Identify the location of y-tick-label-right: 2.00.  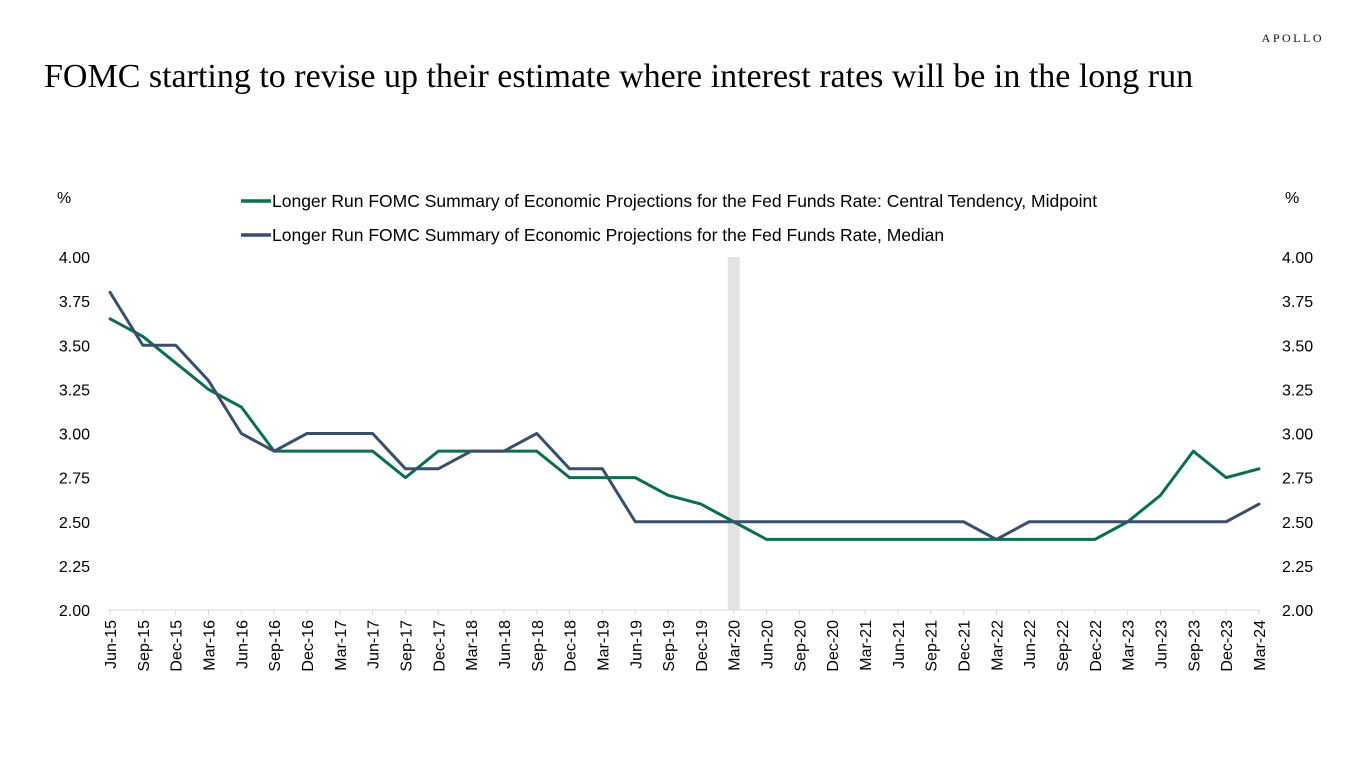
(1297, 611).